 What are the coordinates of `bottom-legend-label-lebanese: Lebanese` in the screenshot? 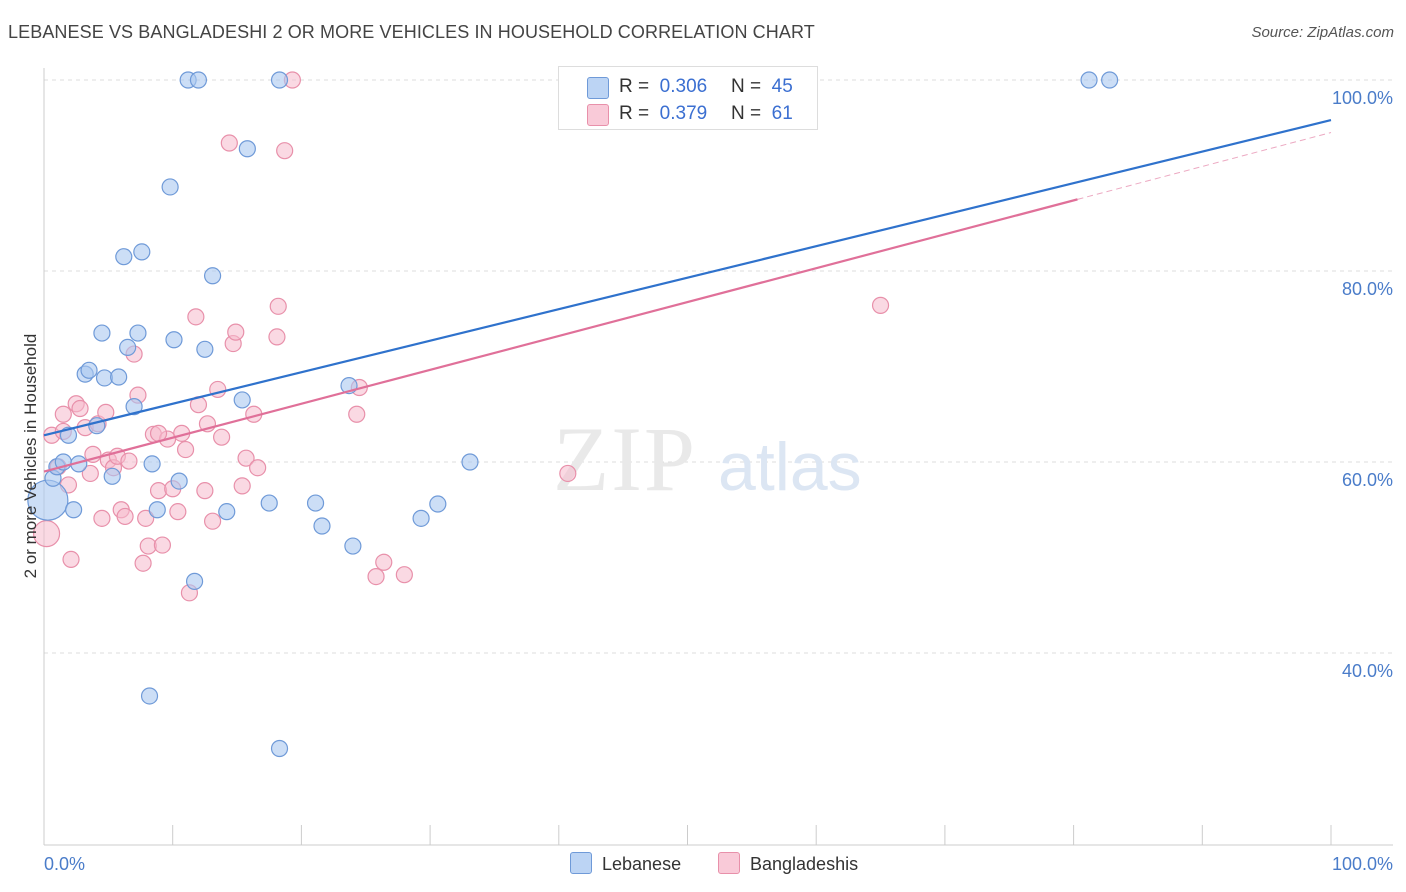 It's located at (642, 864).